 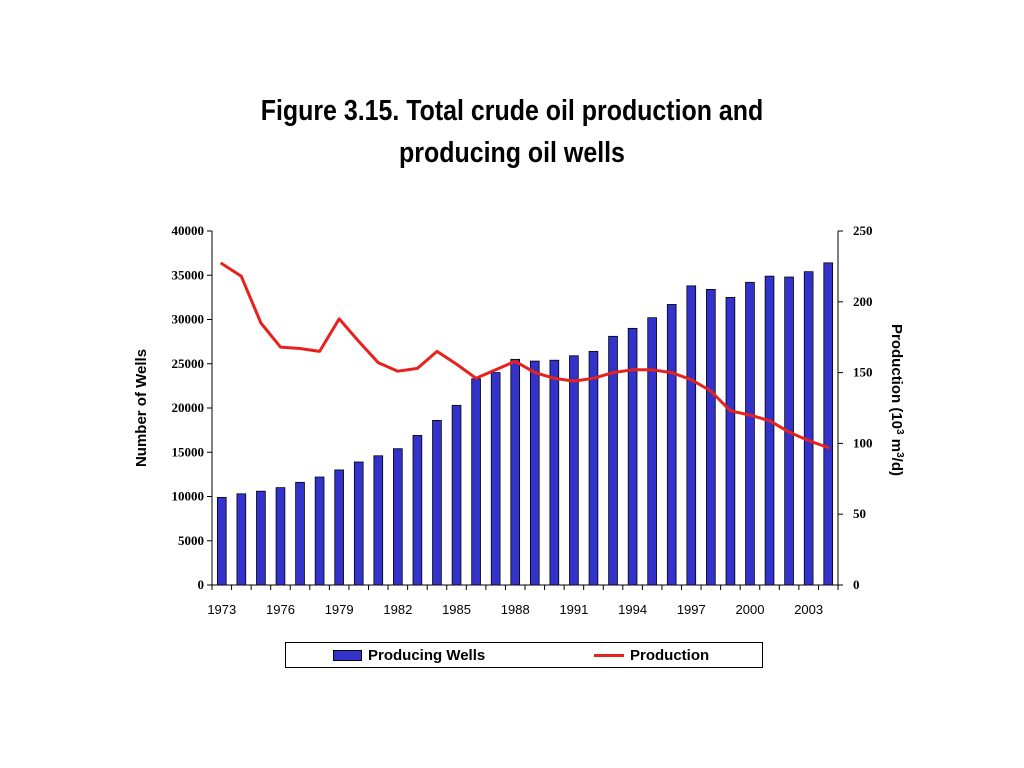 What do you see at coordinates (856, 584) in the screenshot?
I see `right-tick-label: 0` at bounding box center [856, 584].